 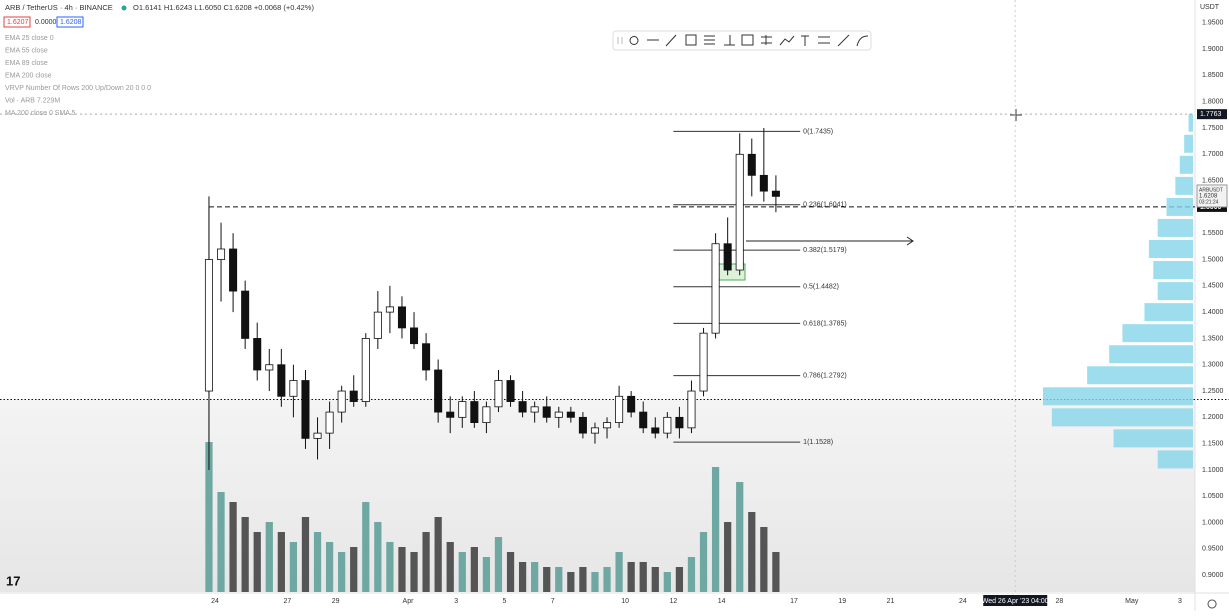 I want to click on fib-label: 1(1.1528), so click(x=818, y=442).